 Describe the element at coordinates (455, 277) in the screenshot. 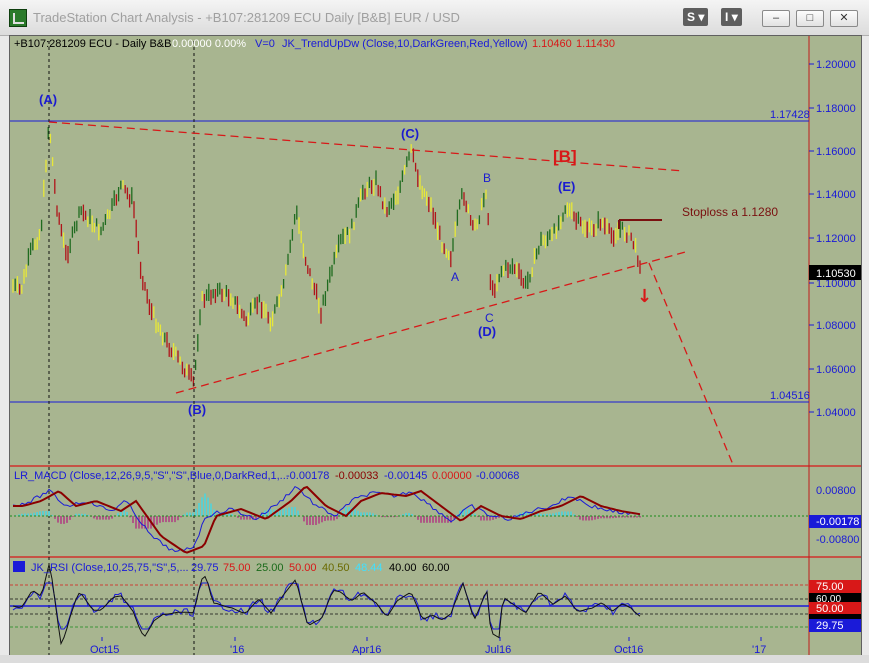

I see `wave-label-small-a: A` at that location.